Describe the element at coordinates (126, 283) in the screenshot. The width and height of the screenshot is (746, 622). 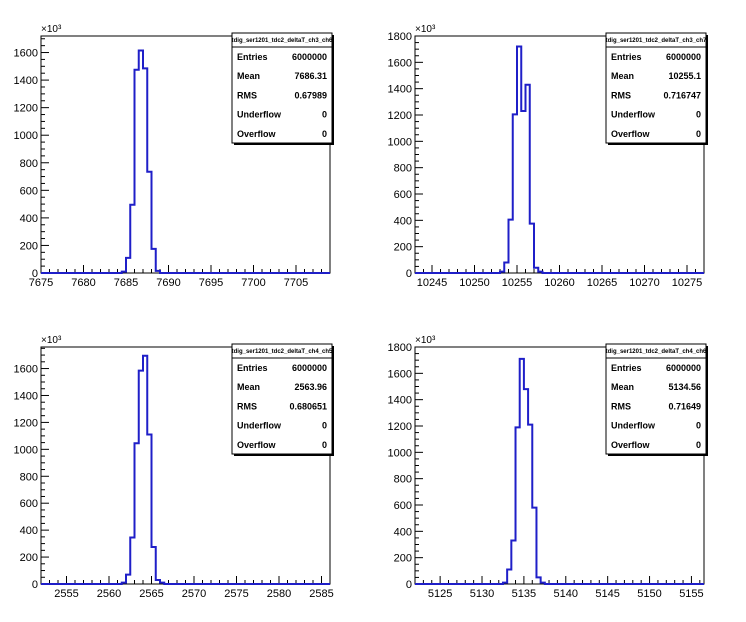
I see `x-tick-label: 7685` at that location.